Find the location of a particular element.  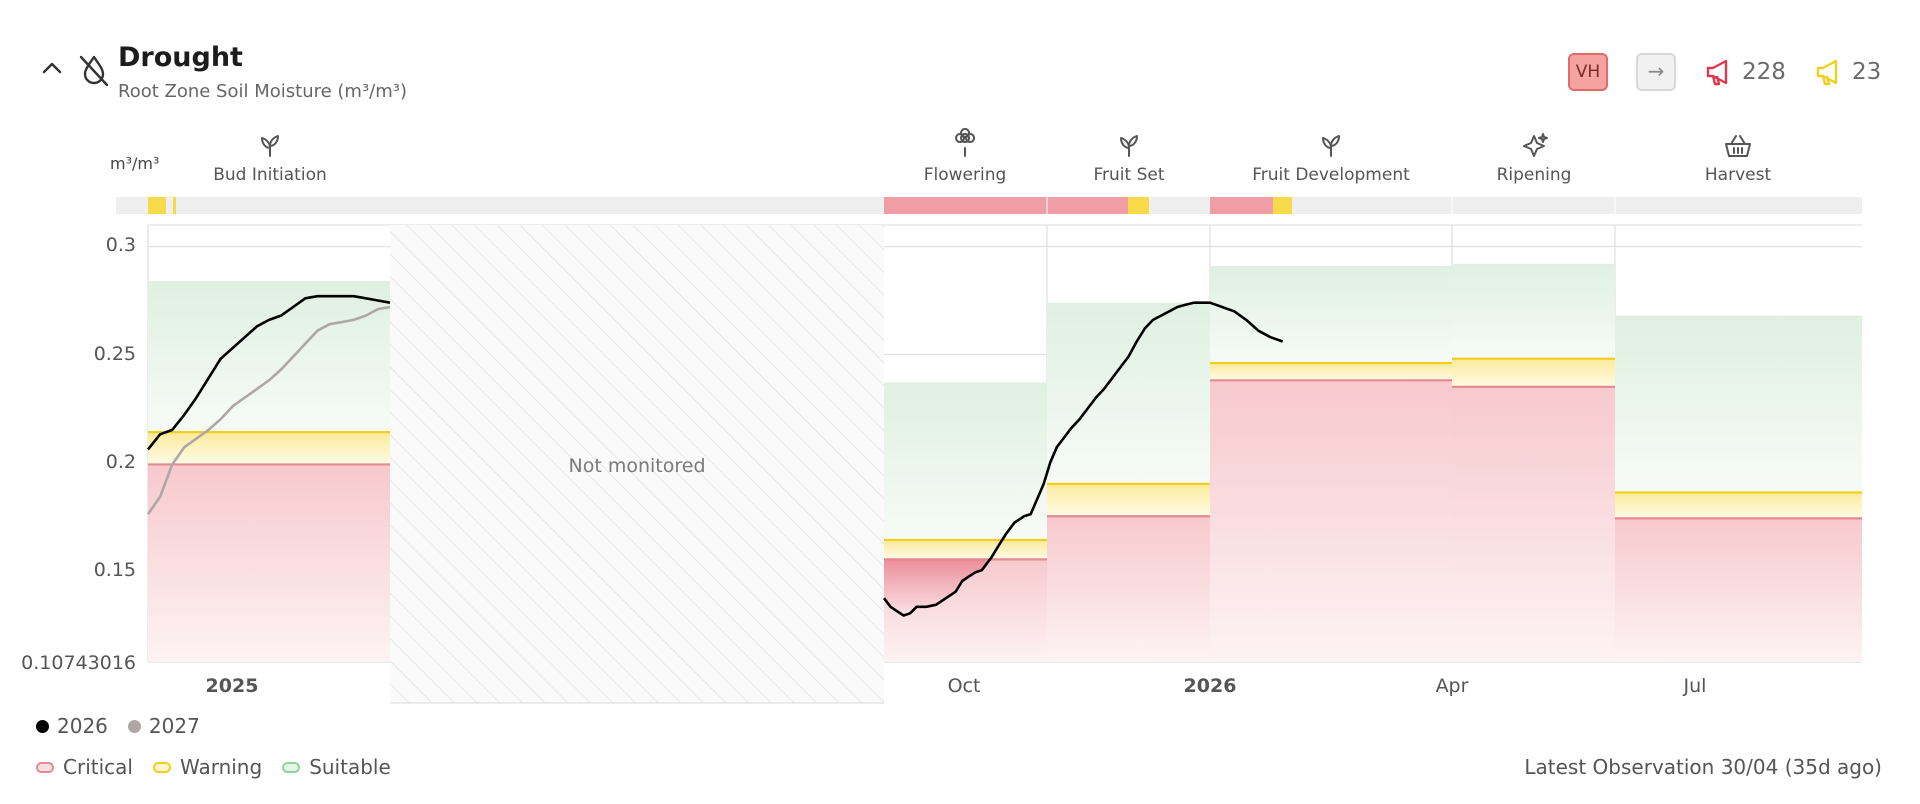

warning-swatch-icon is located at coordinates (161, 767).